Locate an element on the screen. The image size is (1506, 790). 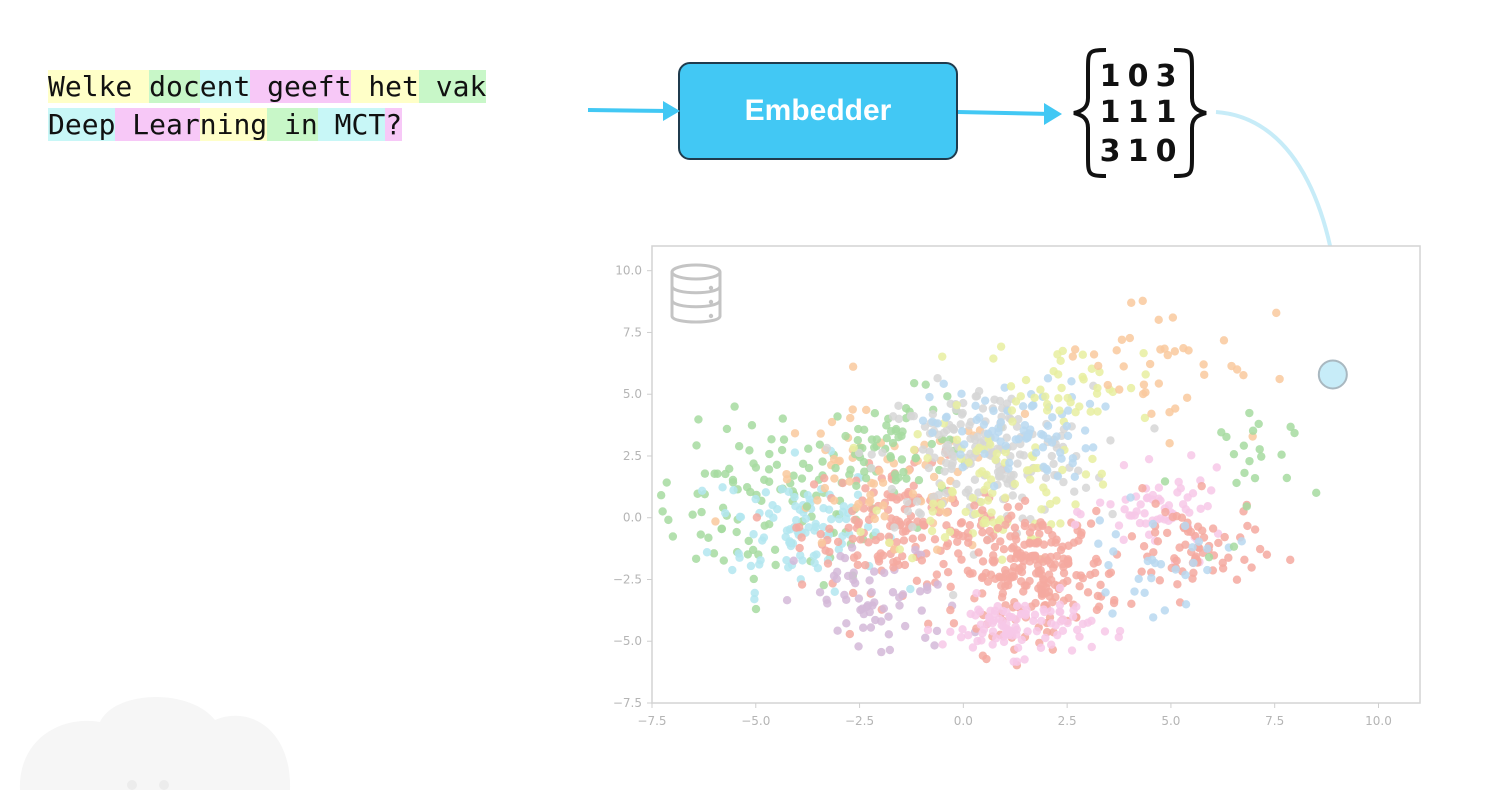
embedder-to-vector-arrow is located at coordinates (1005, 113).